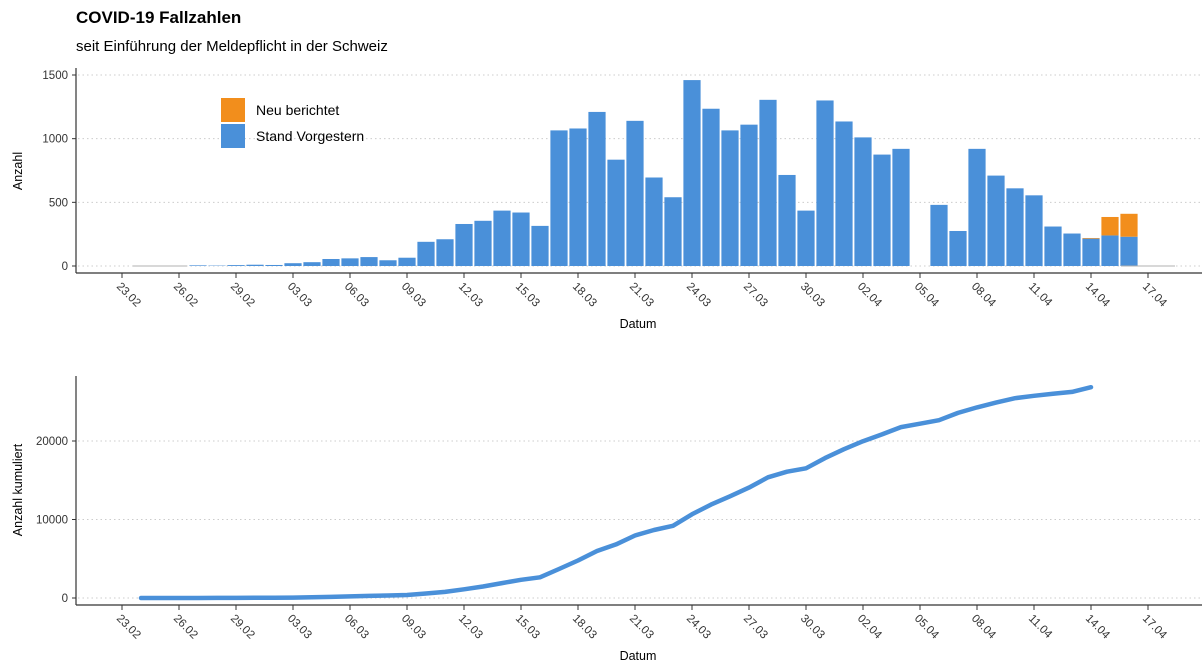 The width and height of the screenshot is (1202, 662). I want to click on bar-chart-x-tick-label: 05.04, so click(926, 295).